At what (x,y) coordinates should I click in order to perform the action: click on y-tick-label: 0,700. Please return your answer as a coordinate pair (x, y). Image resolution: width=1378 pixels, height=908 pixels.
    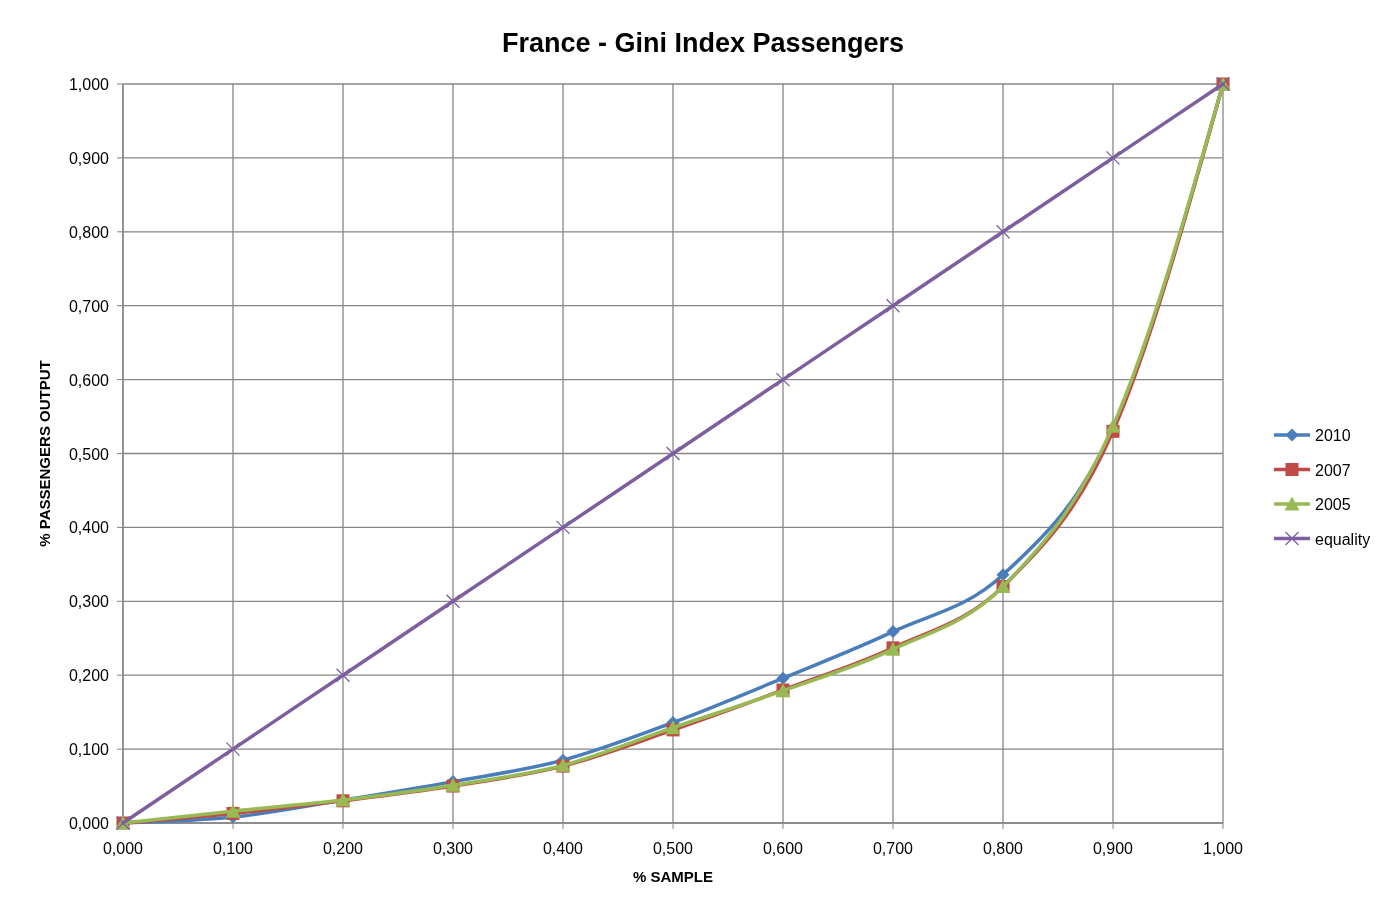
    Looking at the image, I should click on (89, 306).